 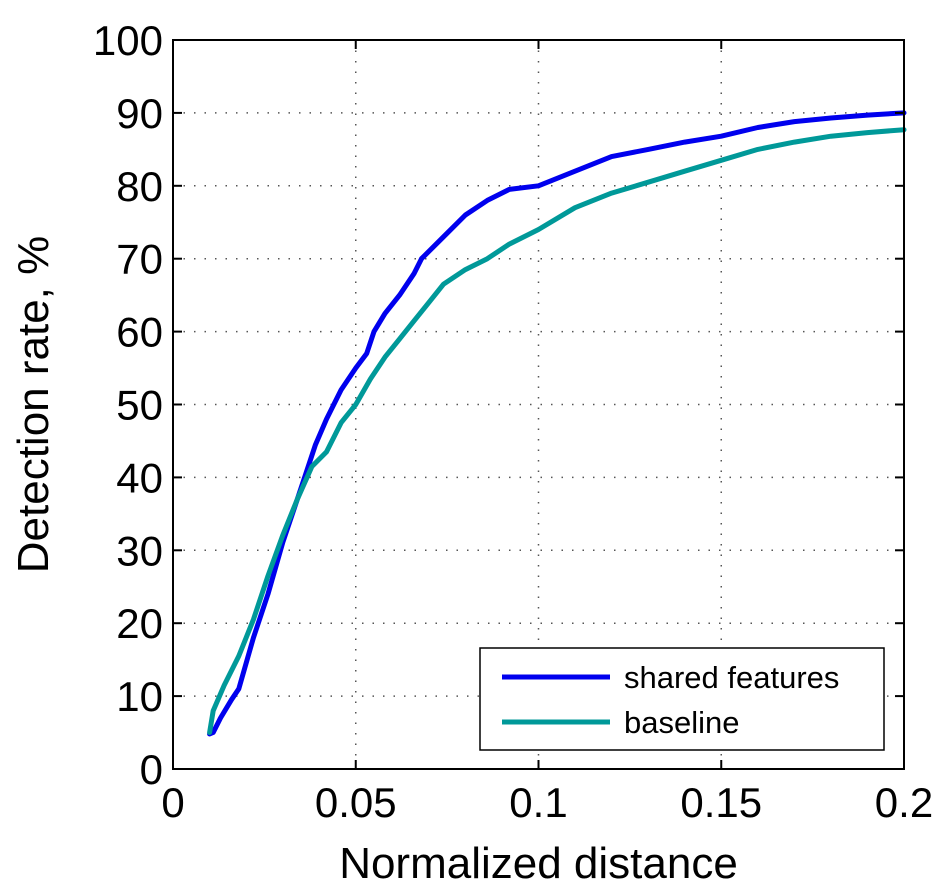 I want to click on x-tick-labels: 0 0.05 0.1 0.15 0.2, so click(x=547, y=802).